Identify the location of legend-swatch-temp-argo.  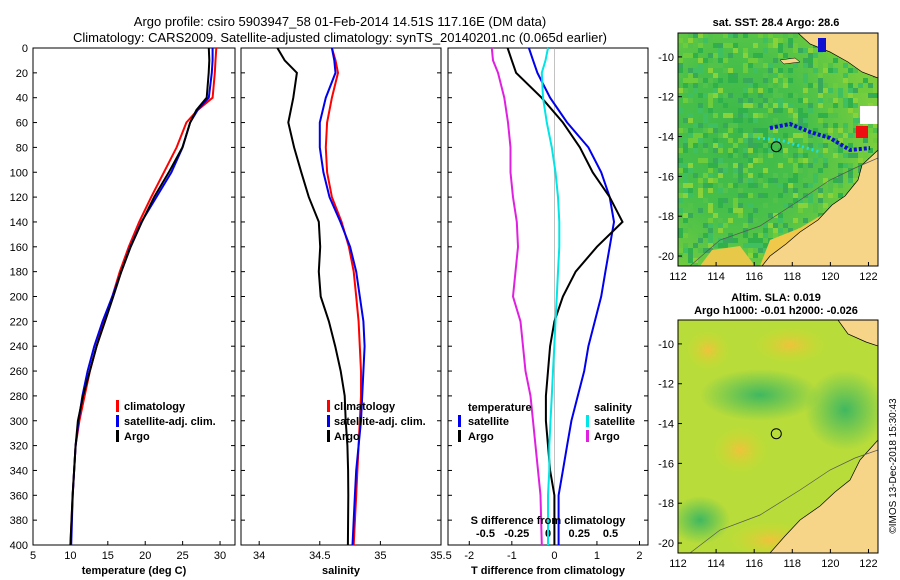
(459, 436).